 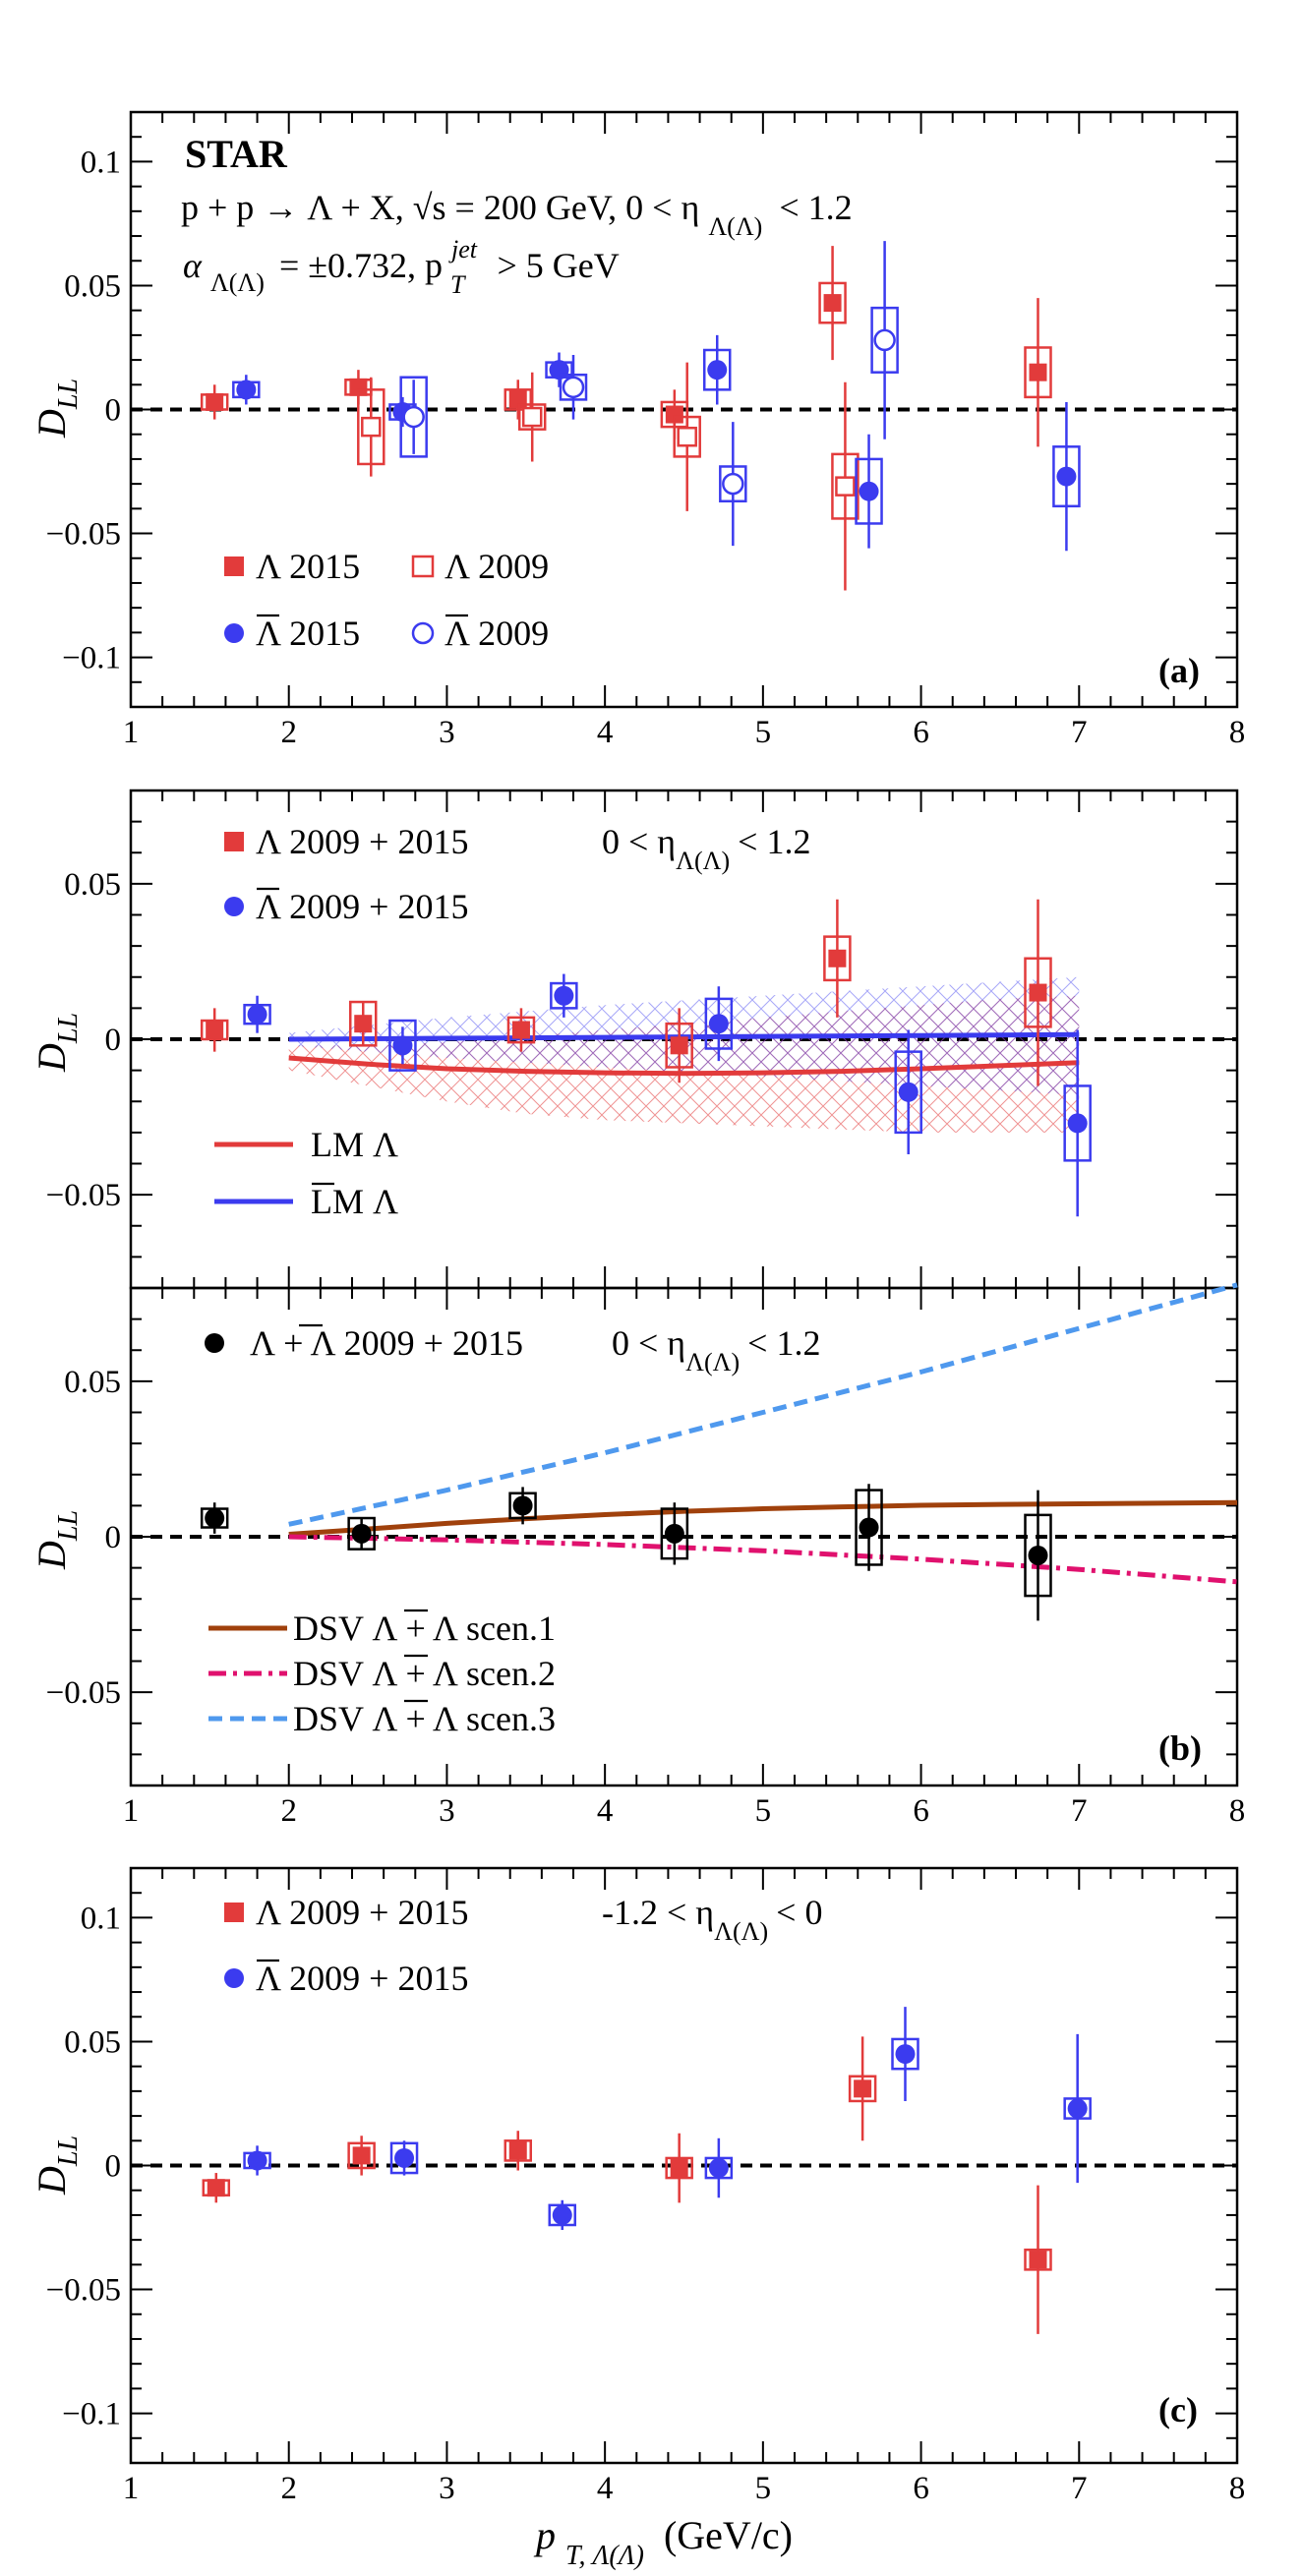 What do you see at coordinates (640, 416) in the screenshot?
I see `panel-a-data` at bounding box center [640, 416].